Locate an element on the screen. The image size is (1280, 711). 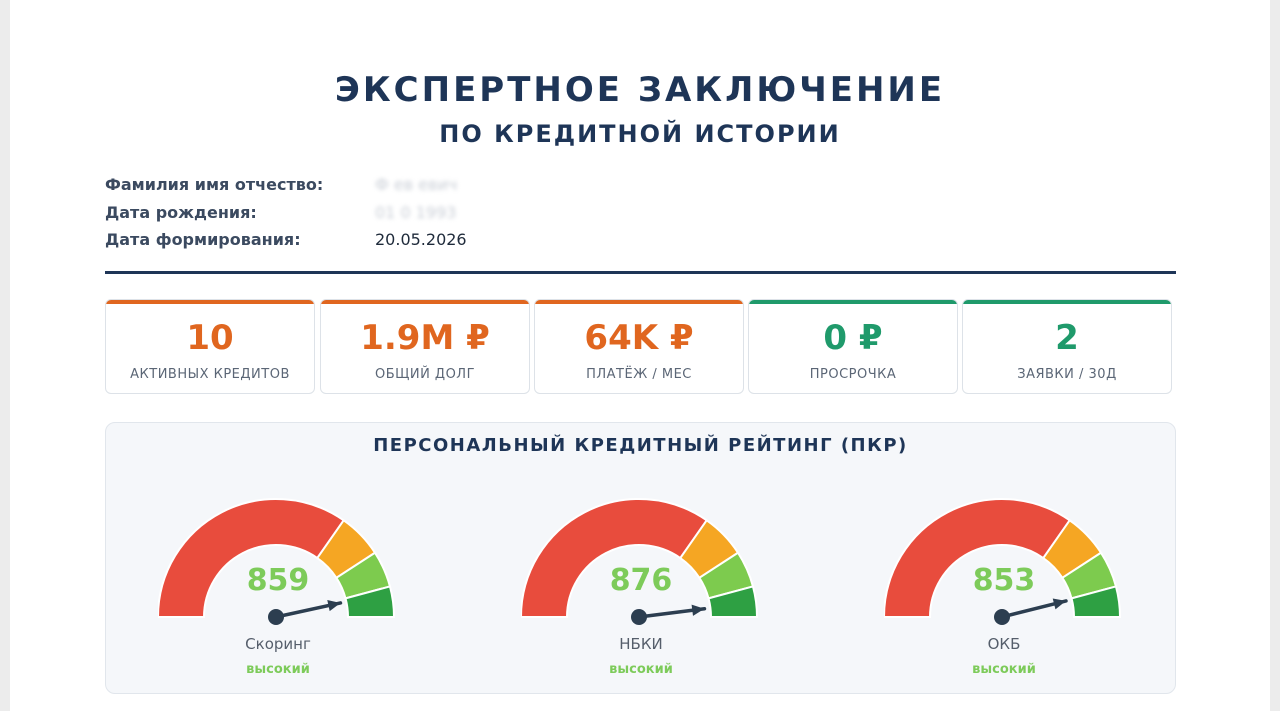
gauge-nbki: 876 НБКИ высокий is located at coordinates (651, 593).